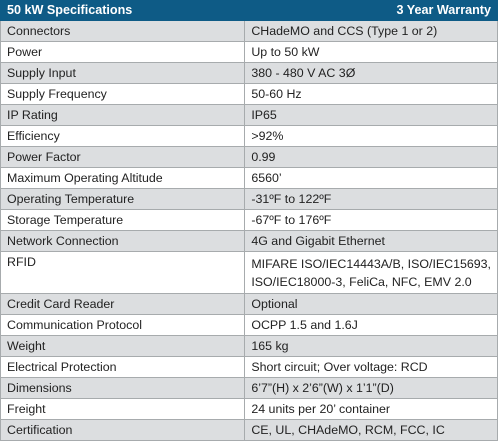 This screenshot has height=443, width=500. What do you see at coordinates (371, 325) in the screenshot?
I see `row-value: OCPP 1.5 and 1.6J` at bounding box center [371, 325].